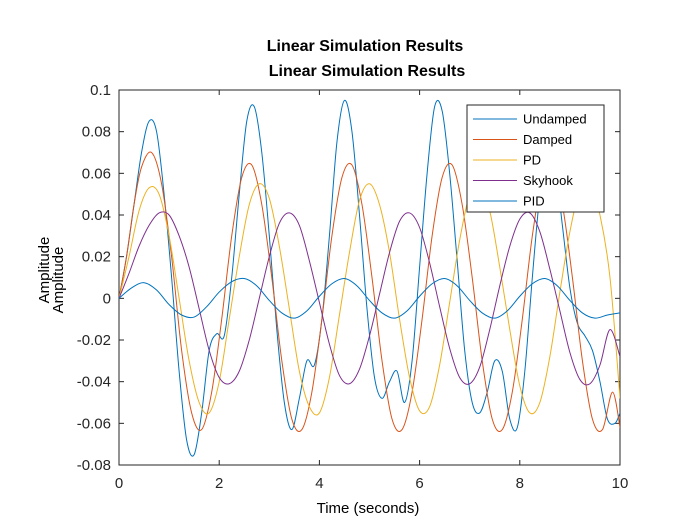  What do you see at coordinates (319, 483) in the screenshot?
I see `x-tick-label: 4` at bounding box center [319, 483].